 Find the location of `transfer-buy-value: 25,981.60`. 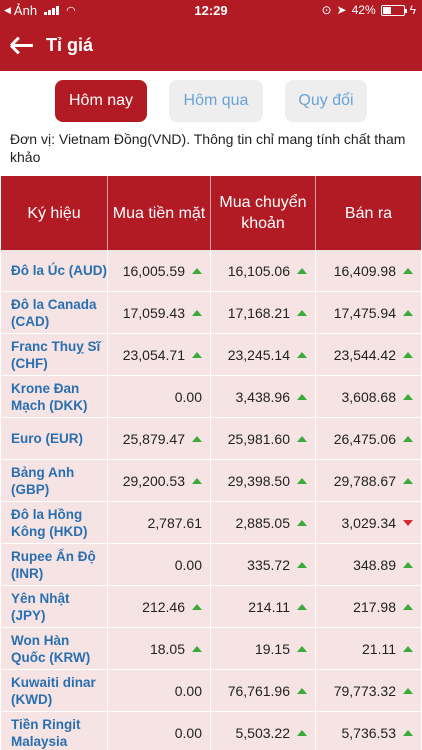

transfer-buy-value: 25,981.60 is located at coordinates (258, 438).